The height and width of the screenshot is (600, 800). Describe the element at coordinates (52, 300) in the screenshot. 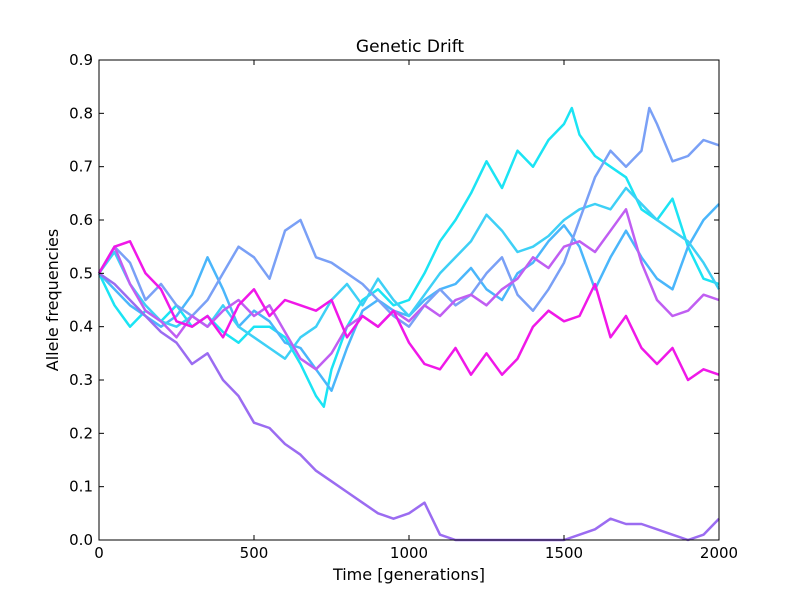

I see `y-axis-label: Allele frequencies` at that location.